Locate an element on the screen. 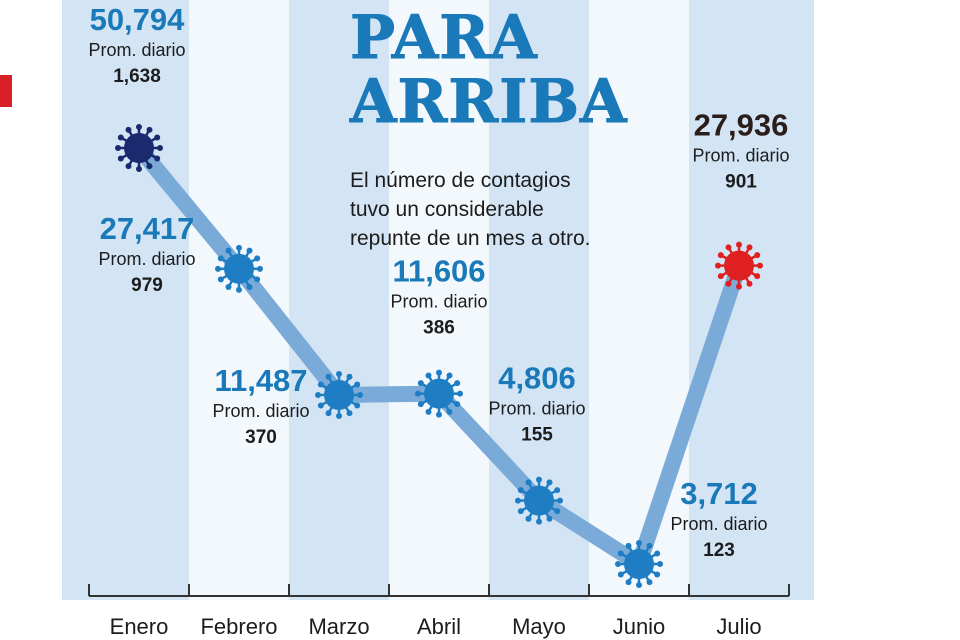  chart-title: PARA ARRIBA is located at coordinates (489, 70).